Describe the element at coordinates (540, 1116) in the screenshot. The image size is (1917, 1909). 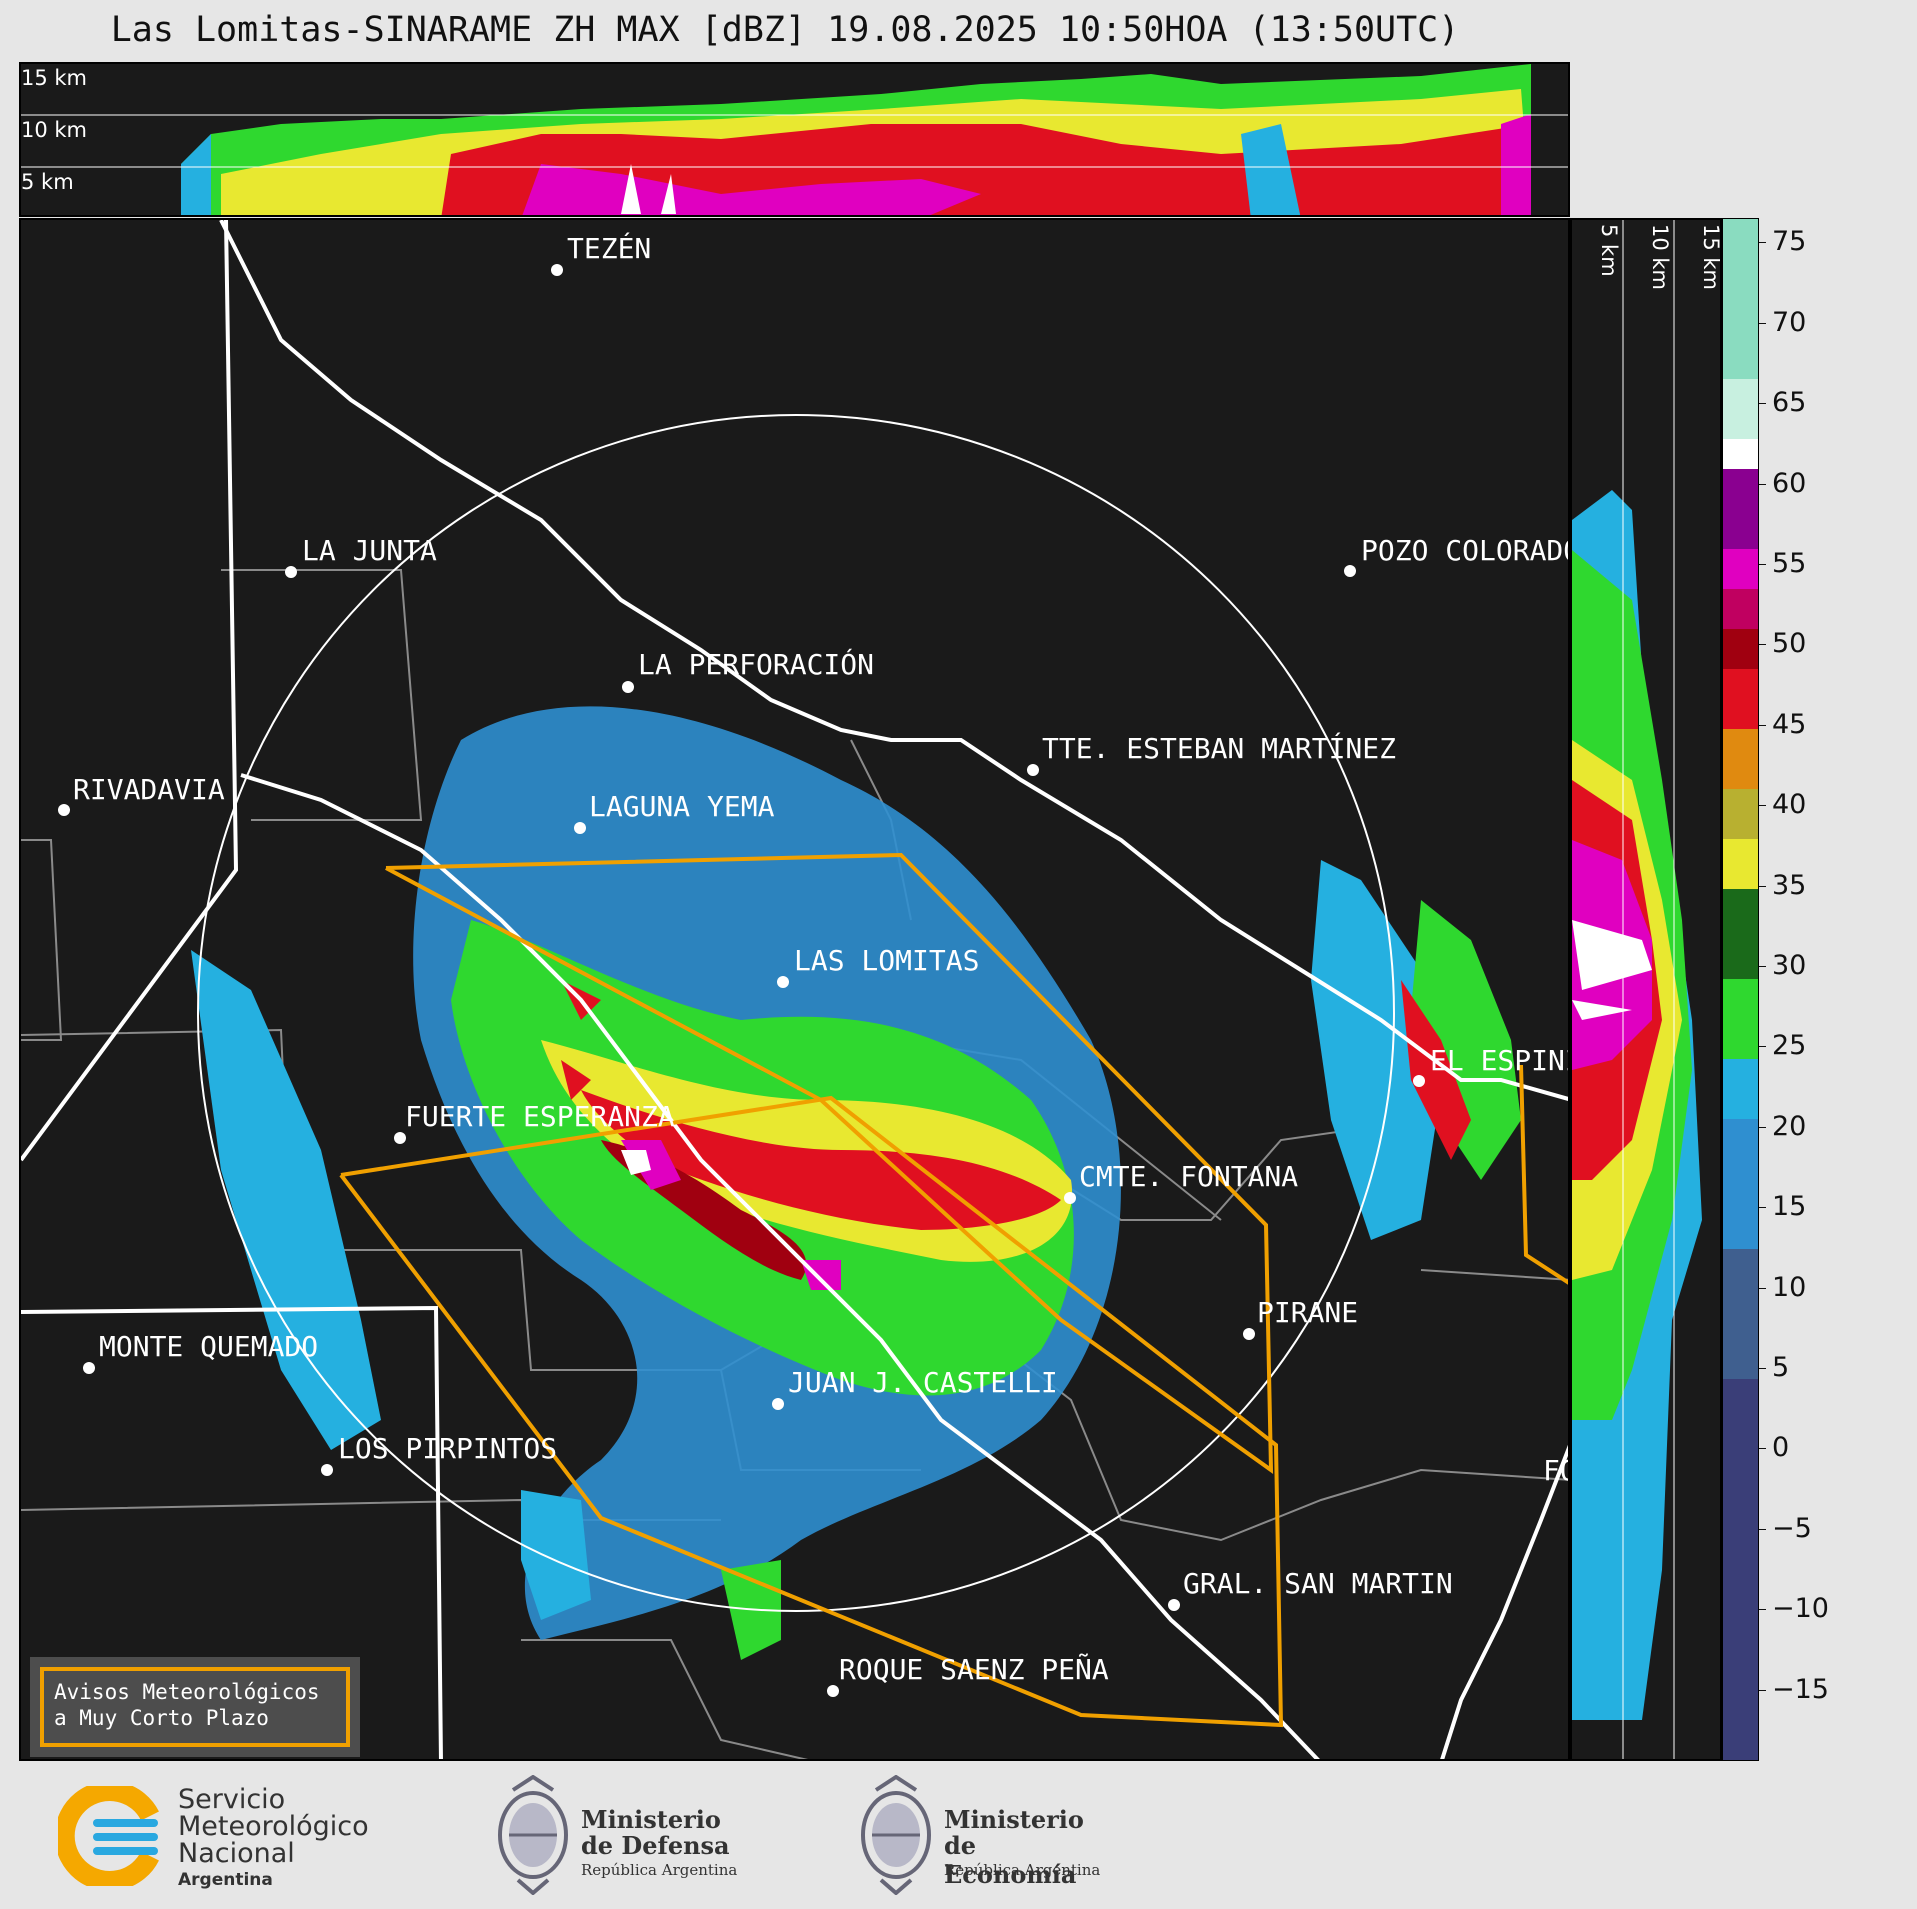
I see `city-label-fuerte-esperanza: FUERTE ESPERANZA` at that location.